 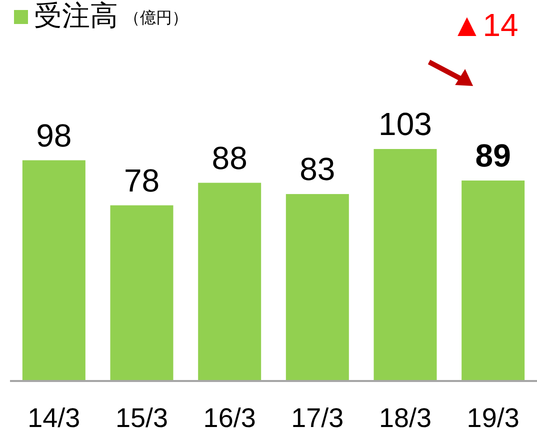 I want to click on data-label: 89, so click(x=493, y=156).